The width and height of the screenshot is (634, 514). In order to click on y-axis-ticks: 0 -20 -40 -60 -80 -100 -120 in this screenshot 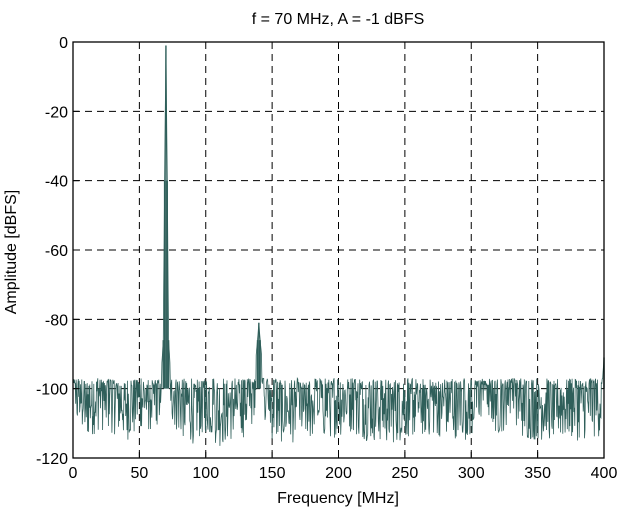, I will do `click(57, 251)`.